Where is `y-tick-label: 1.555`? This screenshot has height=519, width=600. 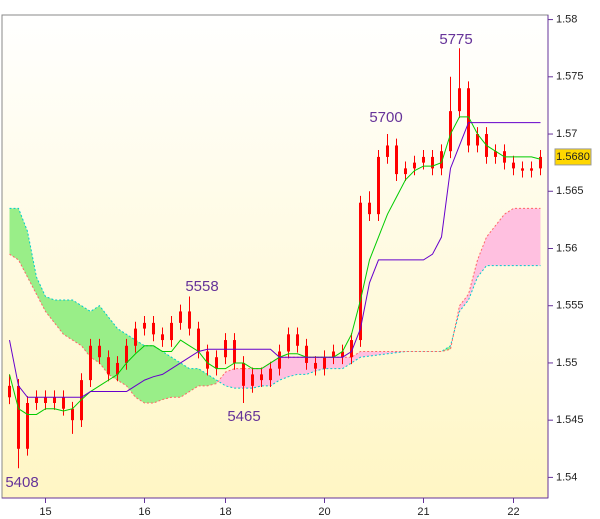
y-tick-label: 1.555 is located at coordinates (570, 306).